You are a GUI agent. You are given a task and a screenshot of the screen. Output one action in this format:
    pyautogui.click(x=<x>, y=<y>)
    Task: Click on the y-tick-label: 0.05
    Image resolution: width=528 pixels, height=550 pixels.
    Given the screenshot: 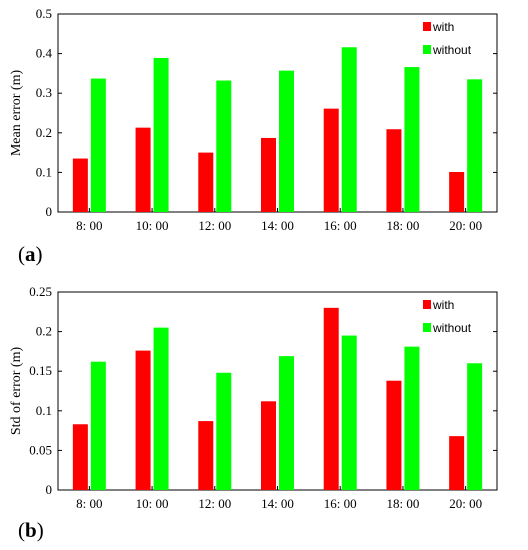 What is the action you would take?
    pyautogui.click(x=40, y=449)
    